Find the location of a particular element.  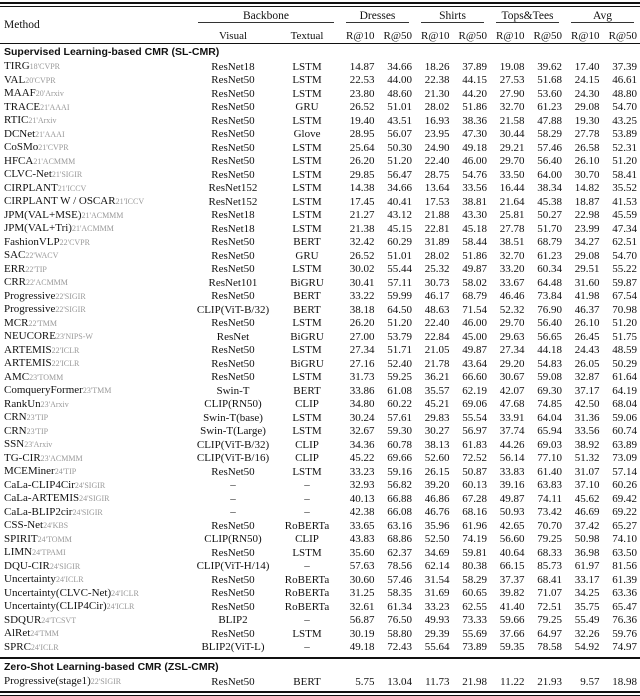

method-name: CaLa-ARTEMIS is located at coordinates (42, 498).